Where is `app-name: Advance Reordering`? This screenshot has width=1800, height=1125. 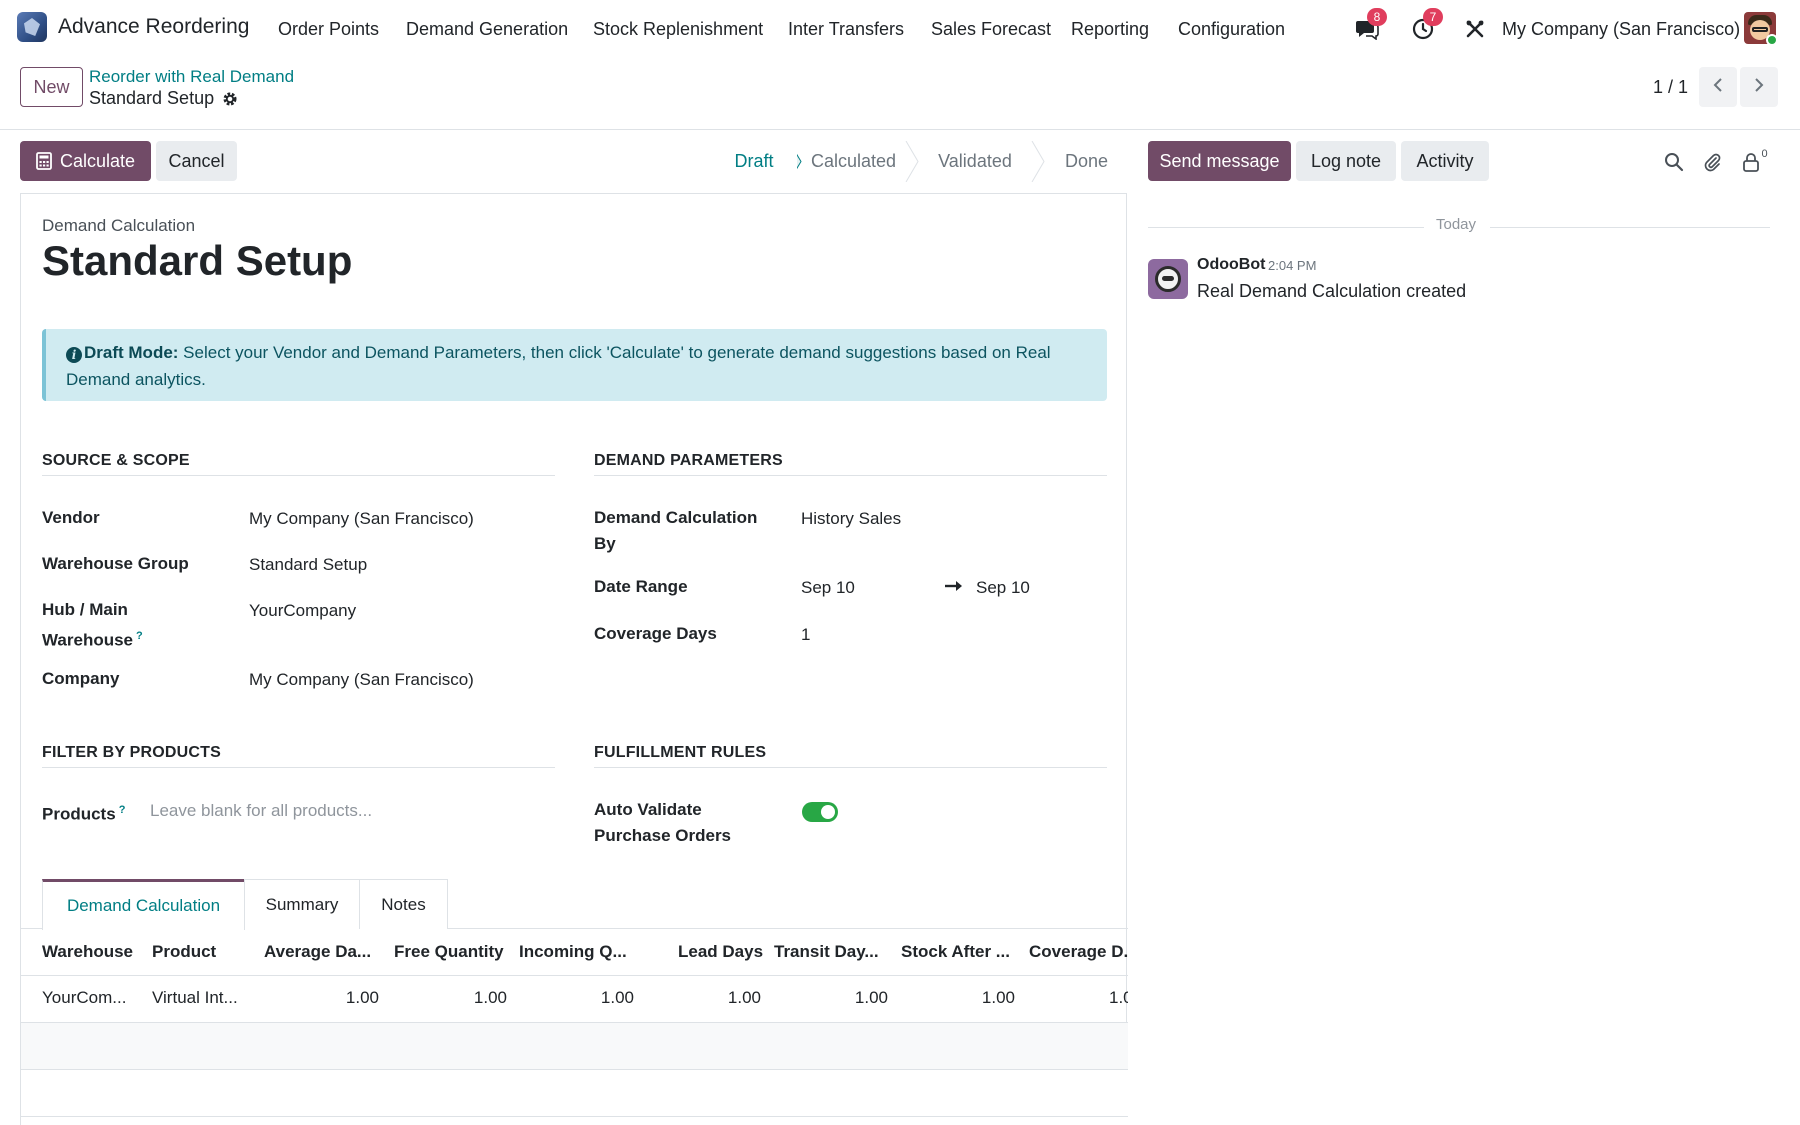 app-name: Advance Reordering is located at coordinates (154, 26).